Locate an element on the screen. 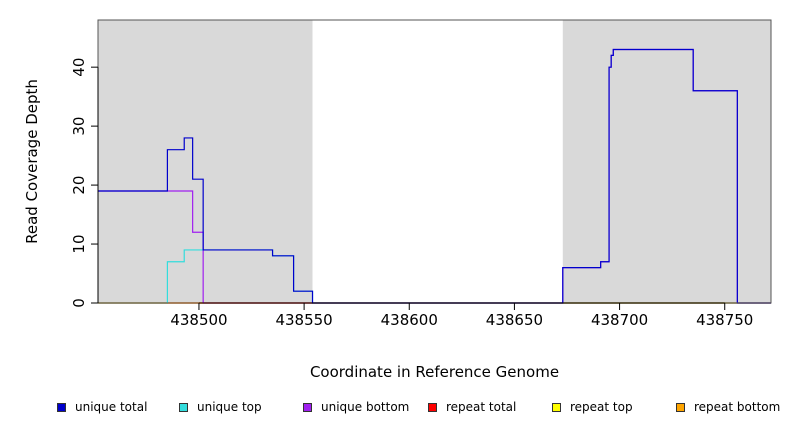 This screenshot has width=792, height=432. legend-label: repeat bottom is located at coordinates (737, 407).